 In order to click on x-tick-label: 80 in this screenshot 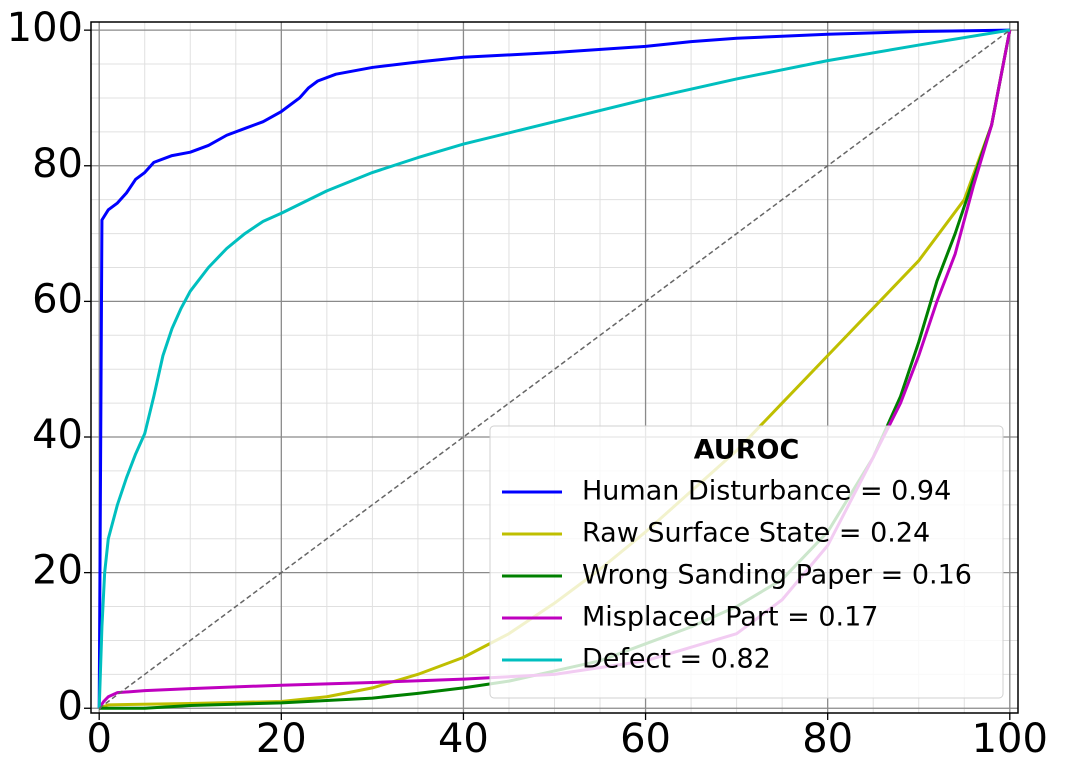, I will do `click(827, 739)`.